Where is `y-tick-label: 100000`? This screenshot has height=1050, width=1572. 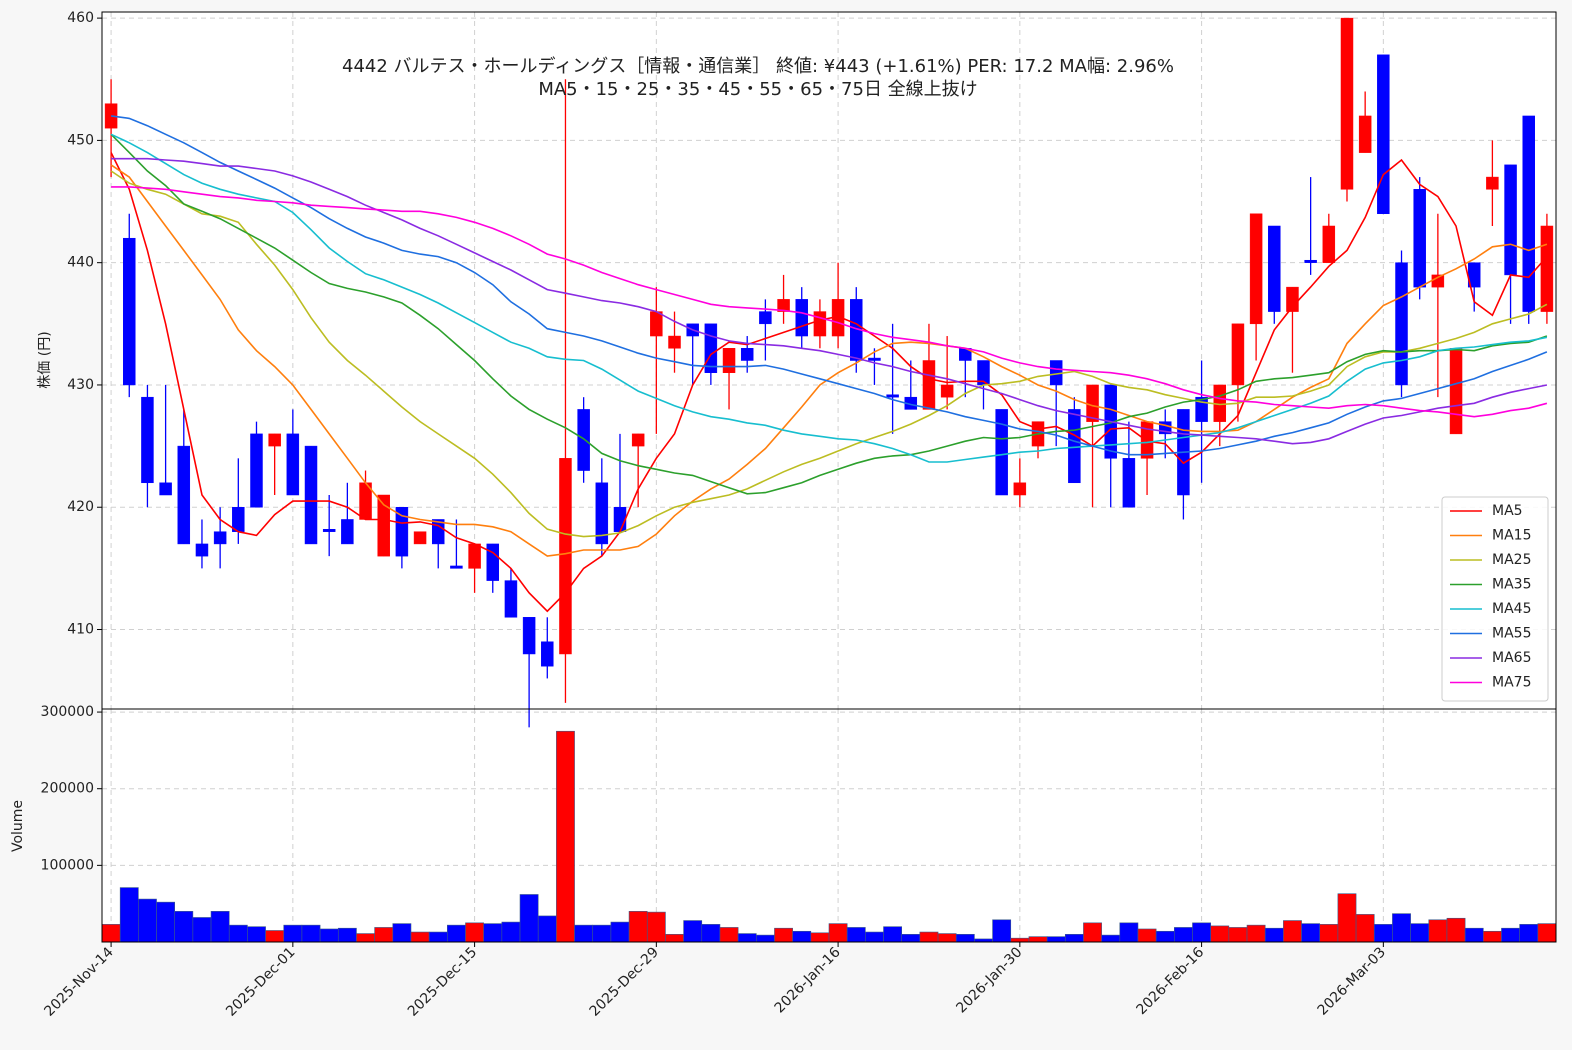
y-tick-label: 100000 is located at coordinates (67, 865).